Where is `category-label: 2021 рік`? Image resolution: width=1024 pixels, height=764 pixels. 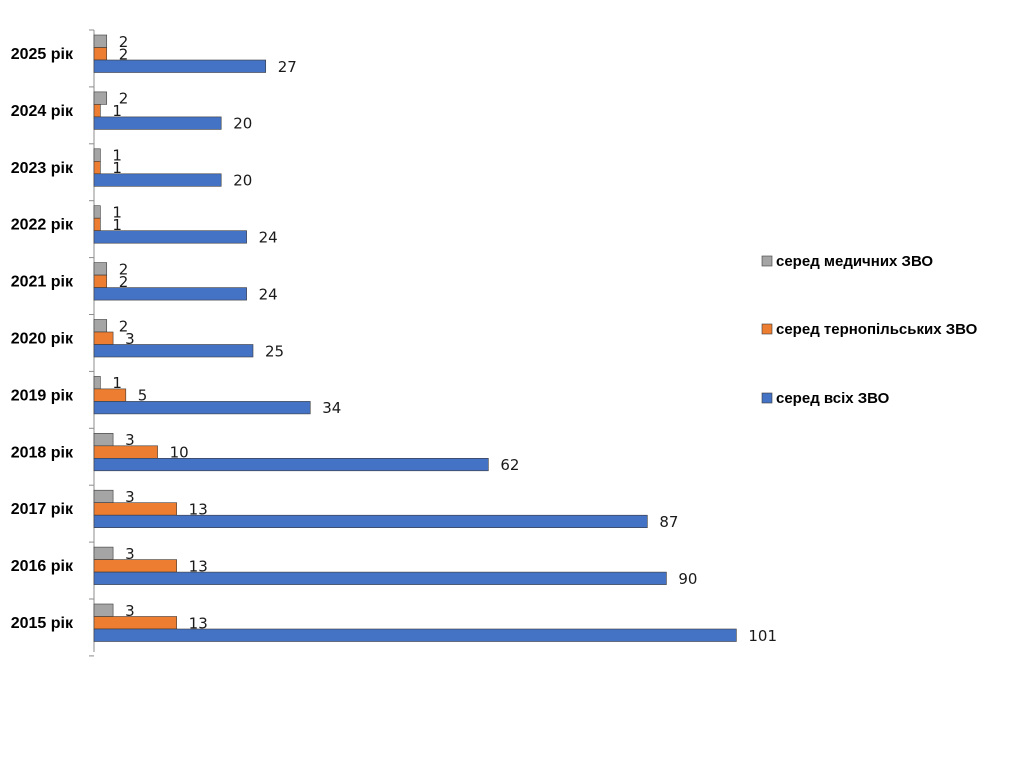 category-label: 2021 рік is located at coordinates (42, 282).